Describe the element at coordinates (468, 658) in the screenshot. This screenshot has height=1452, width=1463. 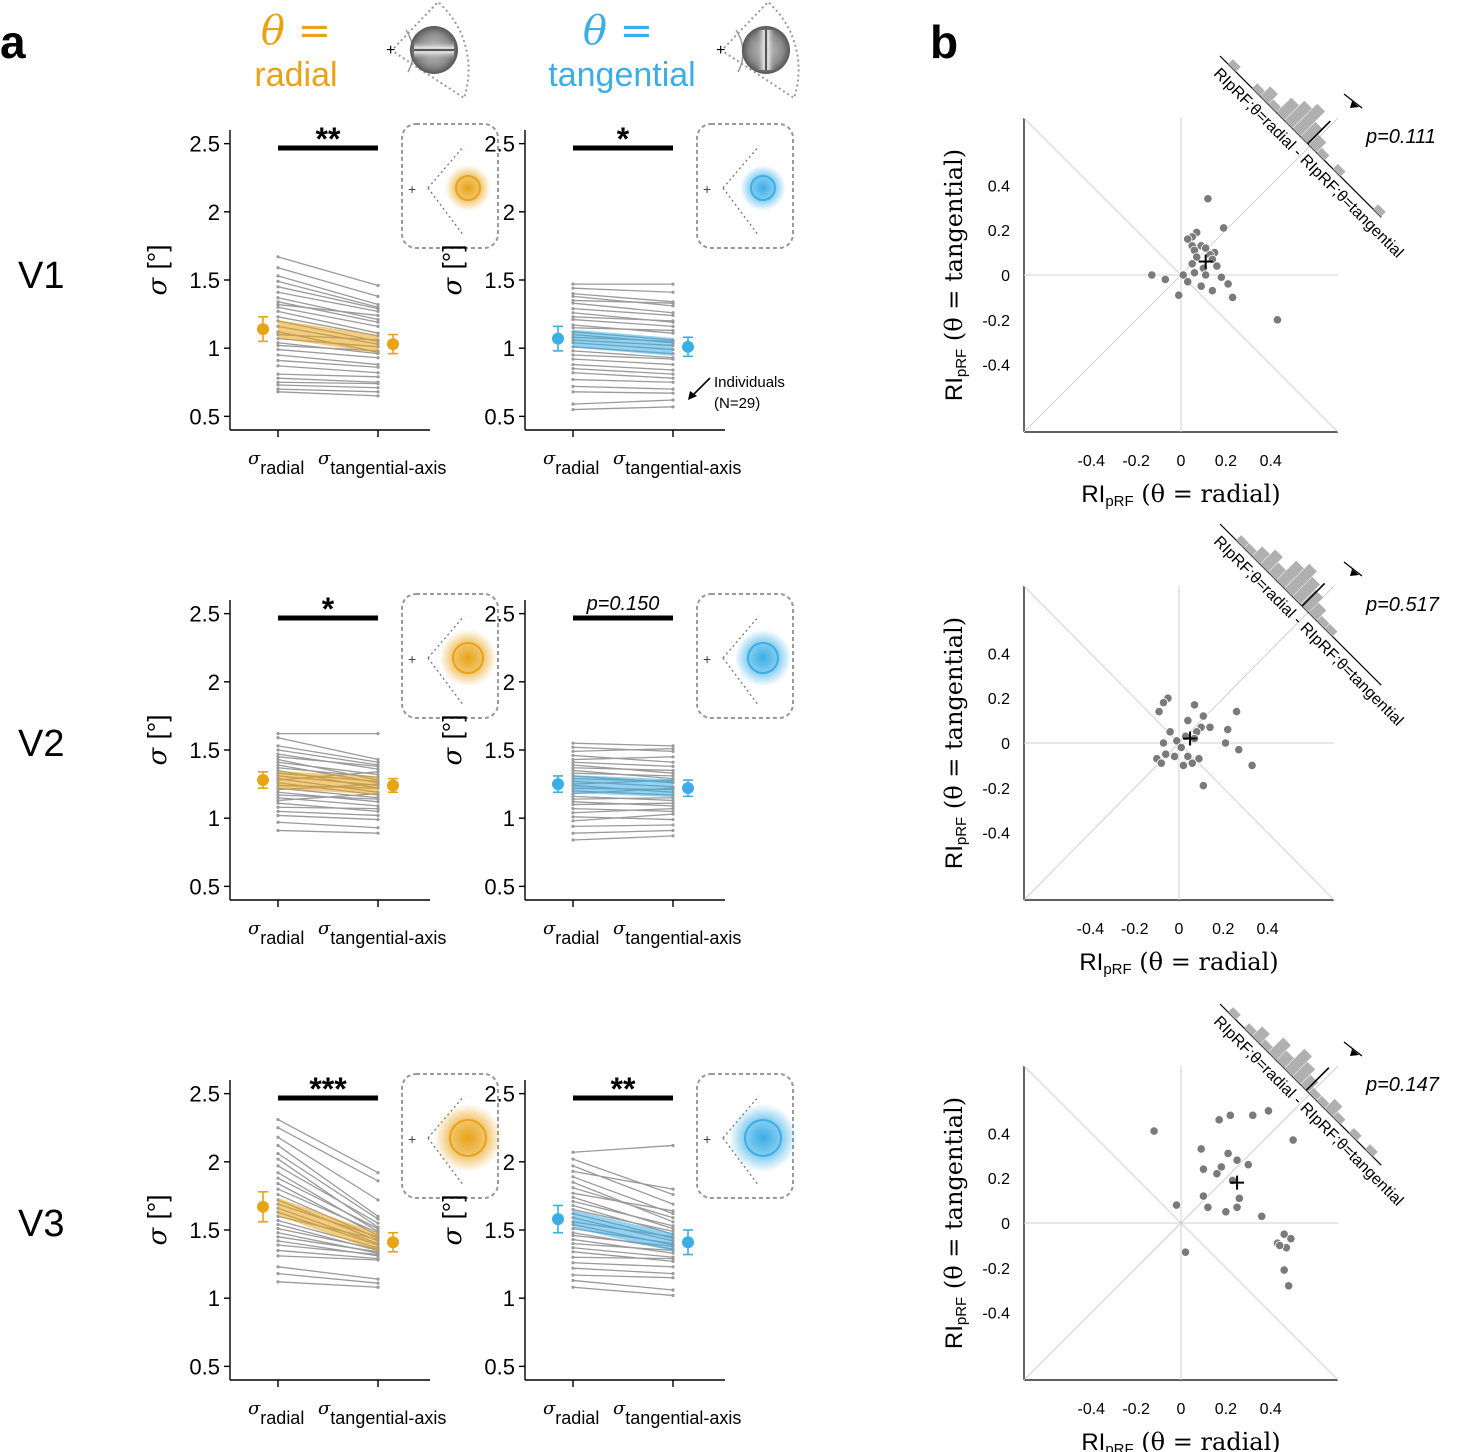
I see `prf-outline` at that location.